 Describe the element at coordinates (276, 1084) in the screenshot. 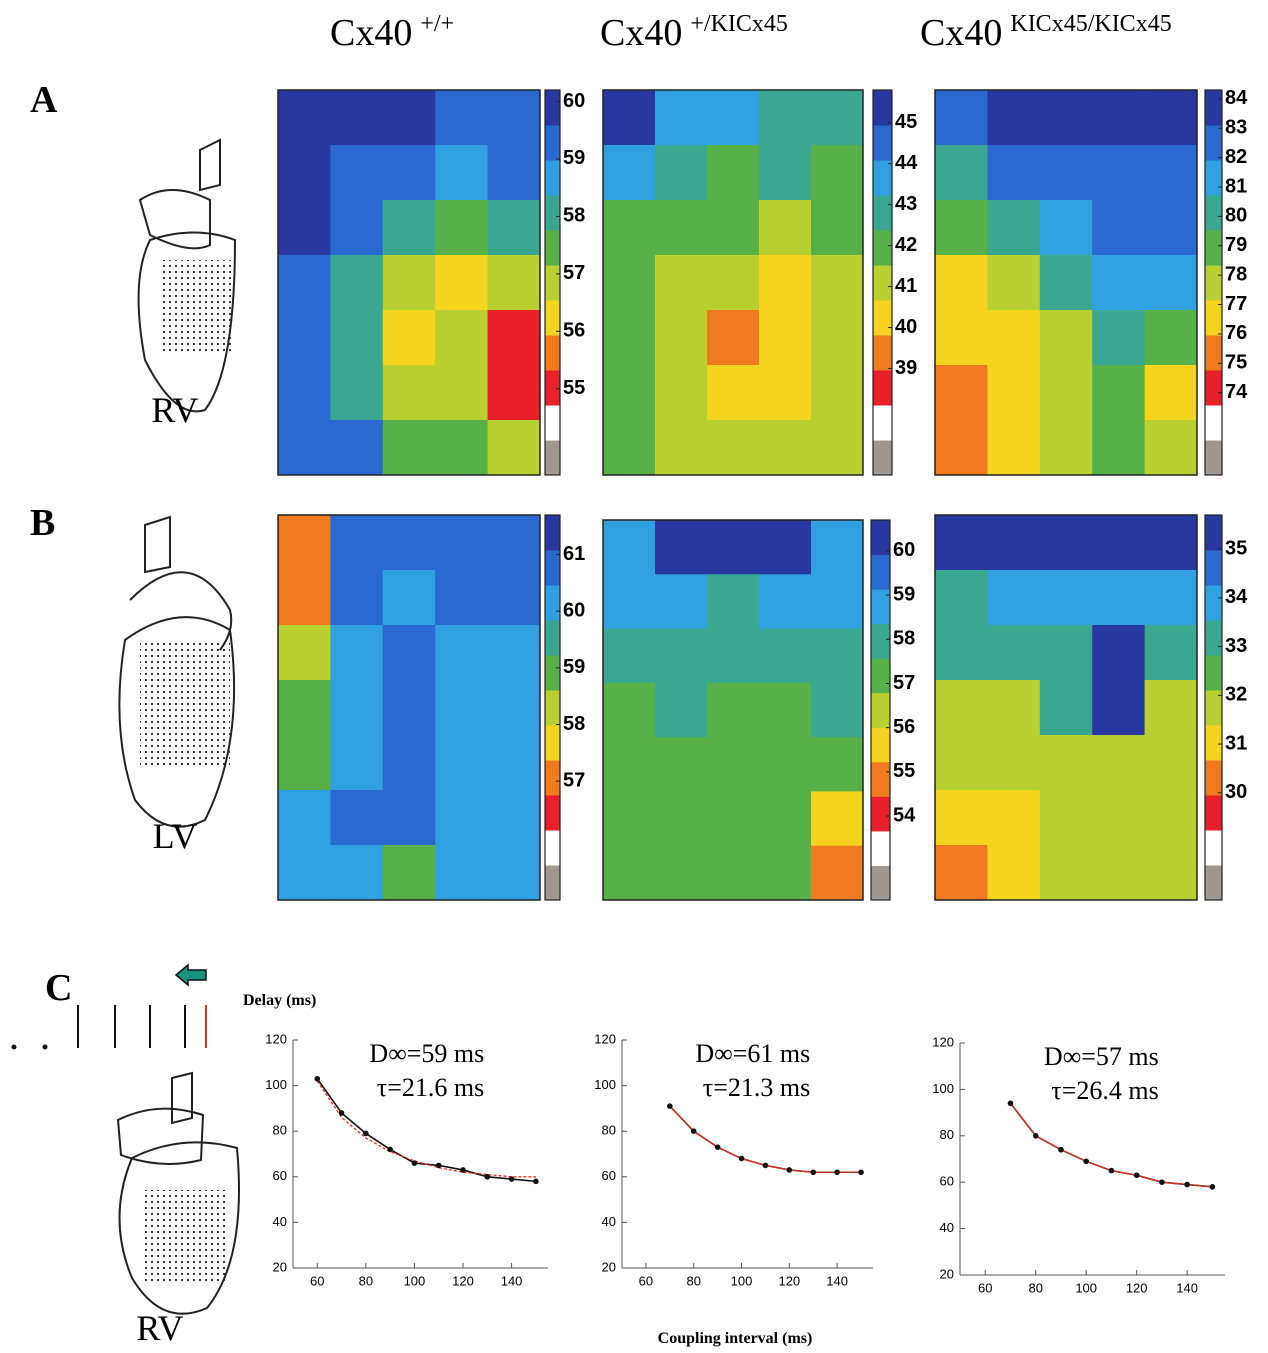

I see `y-tick-label: 100` at that location.